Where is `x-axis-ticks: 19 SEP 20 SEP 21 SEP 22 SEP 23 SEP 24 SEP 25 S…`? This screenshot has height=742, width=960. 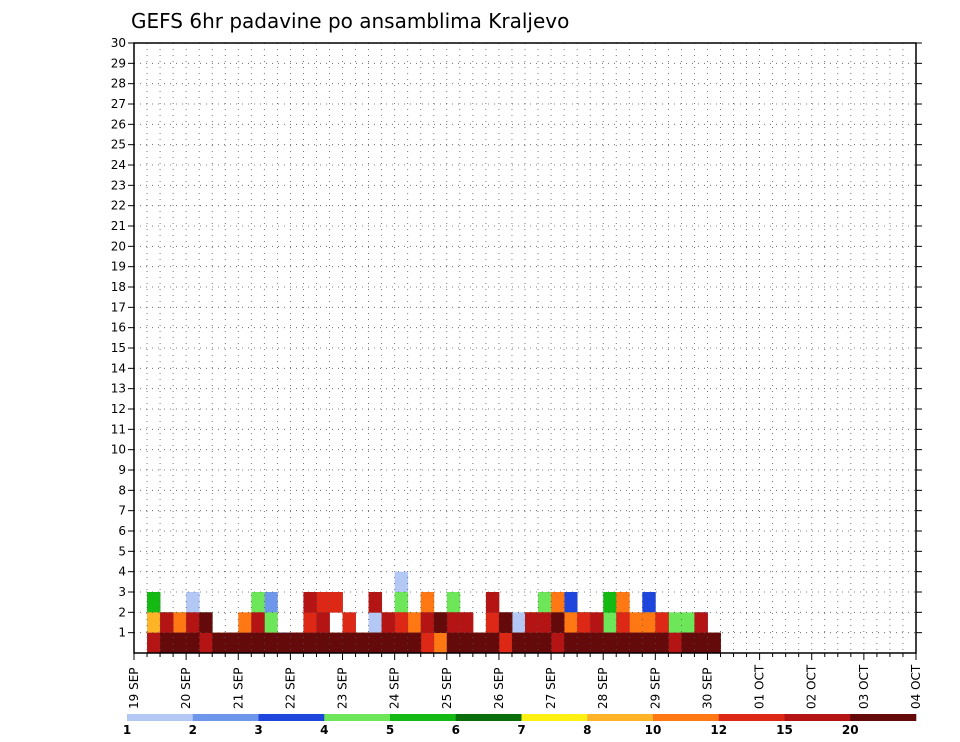 x-axis-ticks: 19 SEP 20 SEP 21 SEP 22 SEP 23 SEP 24 SEP 25 S… is located at coordinates (525, 681).